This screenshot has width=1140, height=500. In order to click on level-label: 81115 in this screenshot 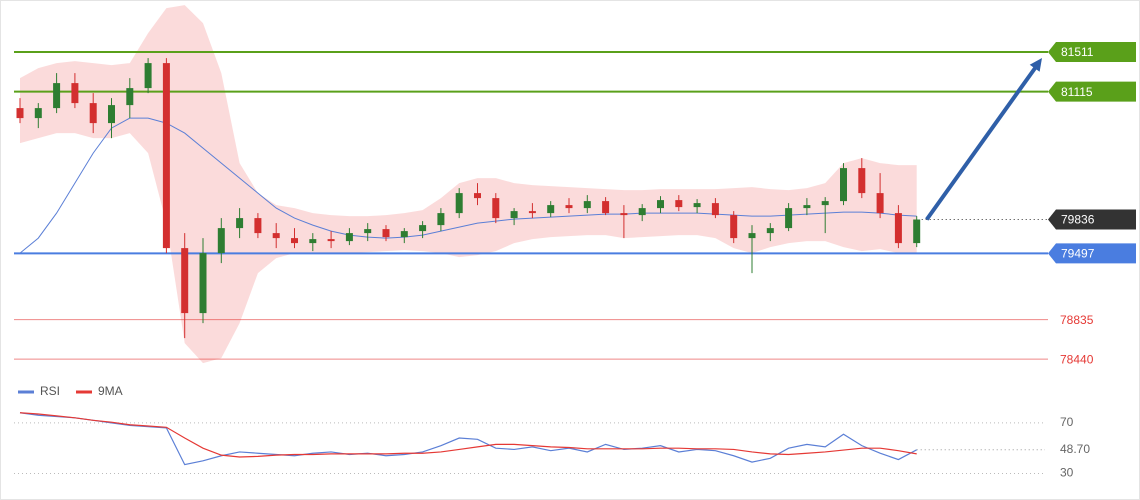, I will do `click(1077, 92)`.